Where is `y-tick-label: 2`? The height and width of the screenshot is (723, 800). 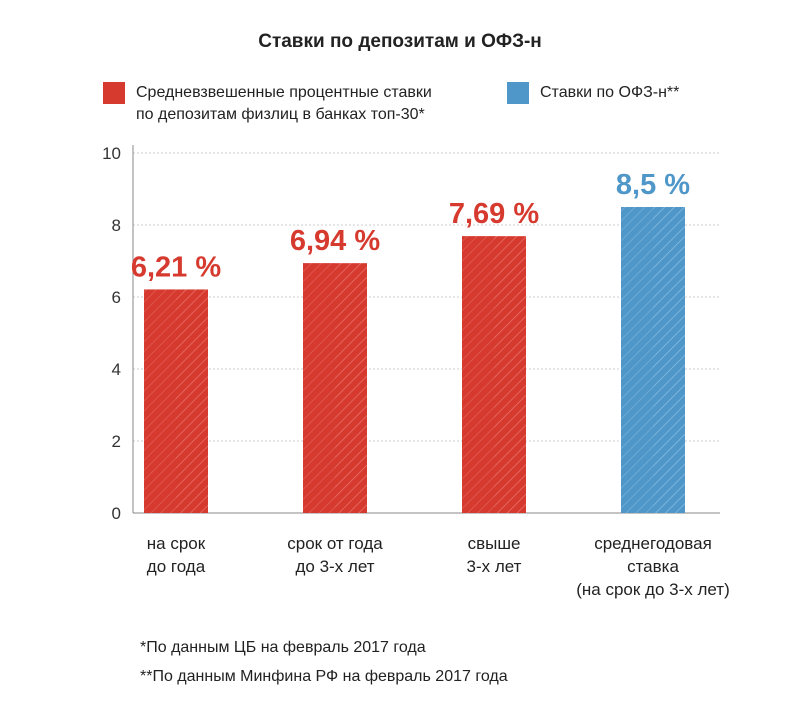
y-tick-label: 2 is located at coordinates (116, 441).